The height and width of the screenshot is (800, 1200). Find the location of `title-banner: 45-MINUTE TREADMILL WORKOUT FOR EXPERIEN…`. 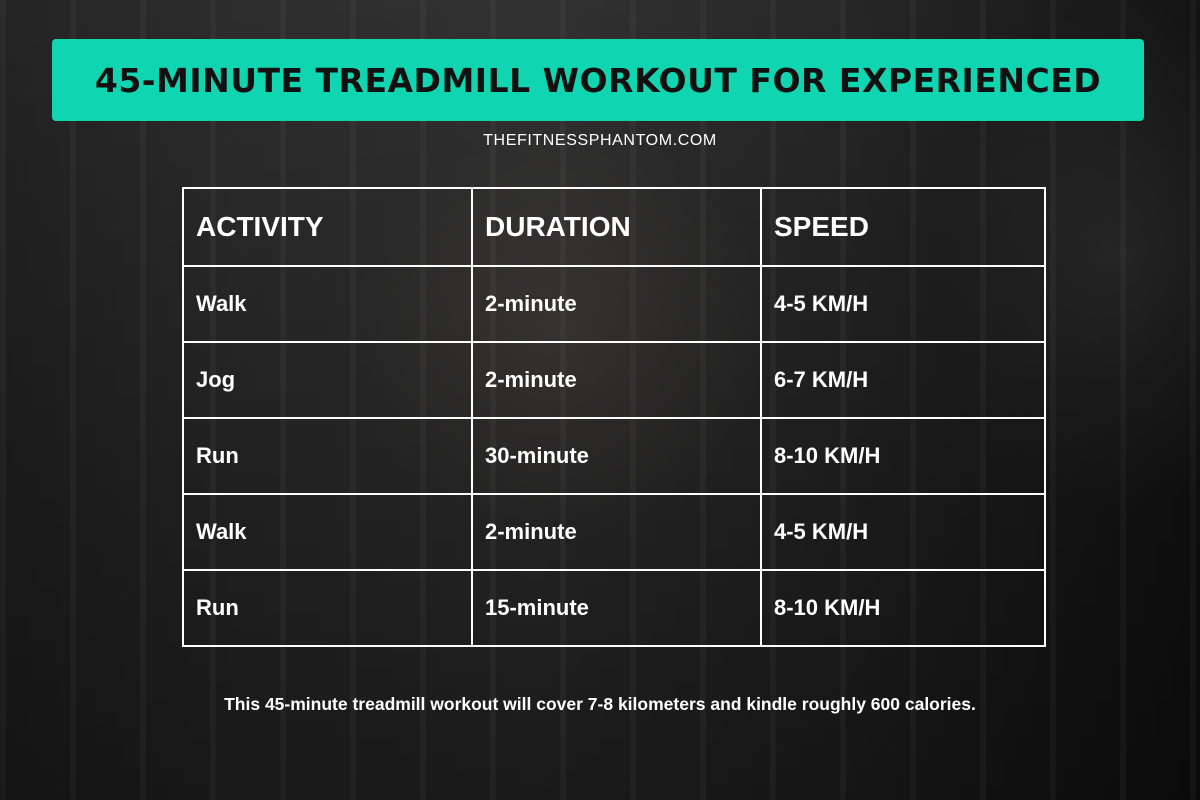

title-banner: 45-MINUTE TREADMILL WORKOUT FOR EXPERIEN… is located at coordinates (598, 80).